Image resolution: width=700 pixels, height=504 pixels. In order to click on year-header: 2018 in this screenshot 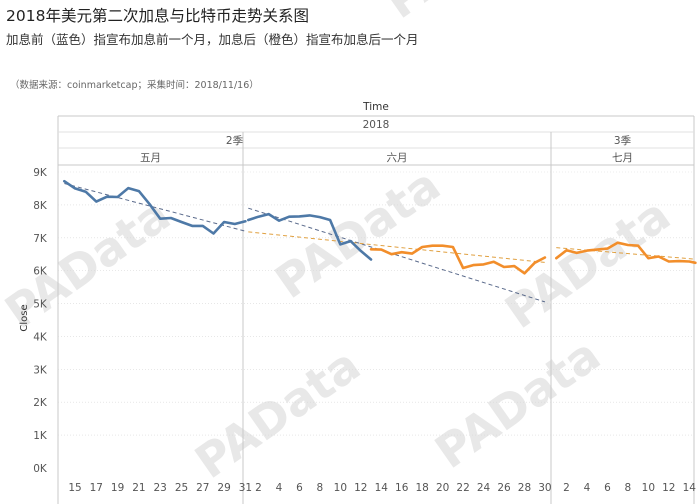, I will do `click(376, 125)`.